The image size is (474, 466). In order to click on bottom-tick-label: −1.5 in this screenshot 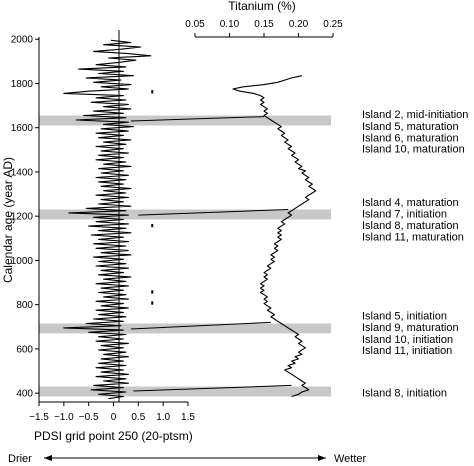, I will do `click(39, 417)`.